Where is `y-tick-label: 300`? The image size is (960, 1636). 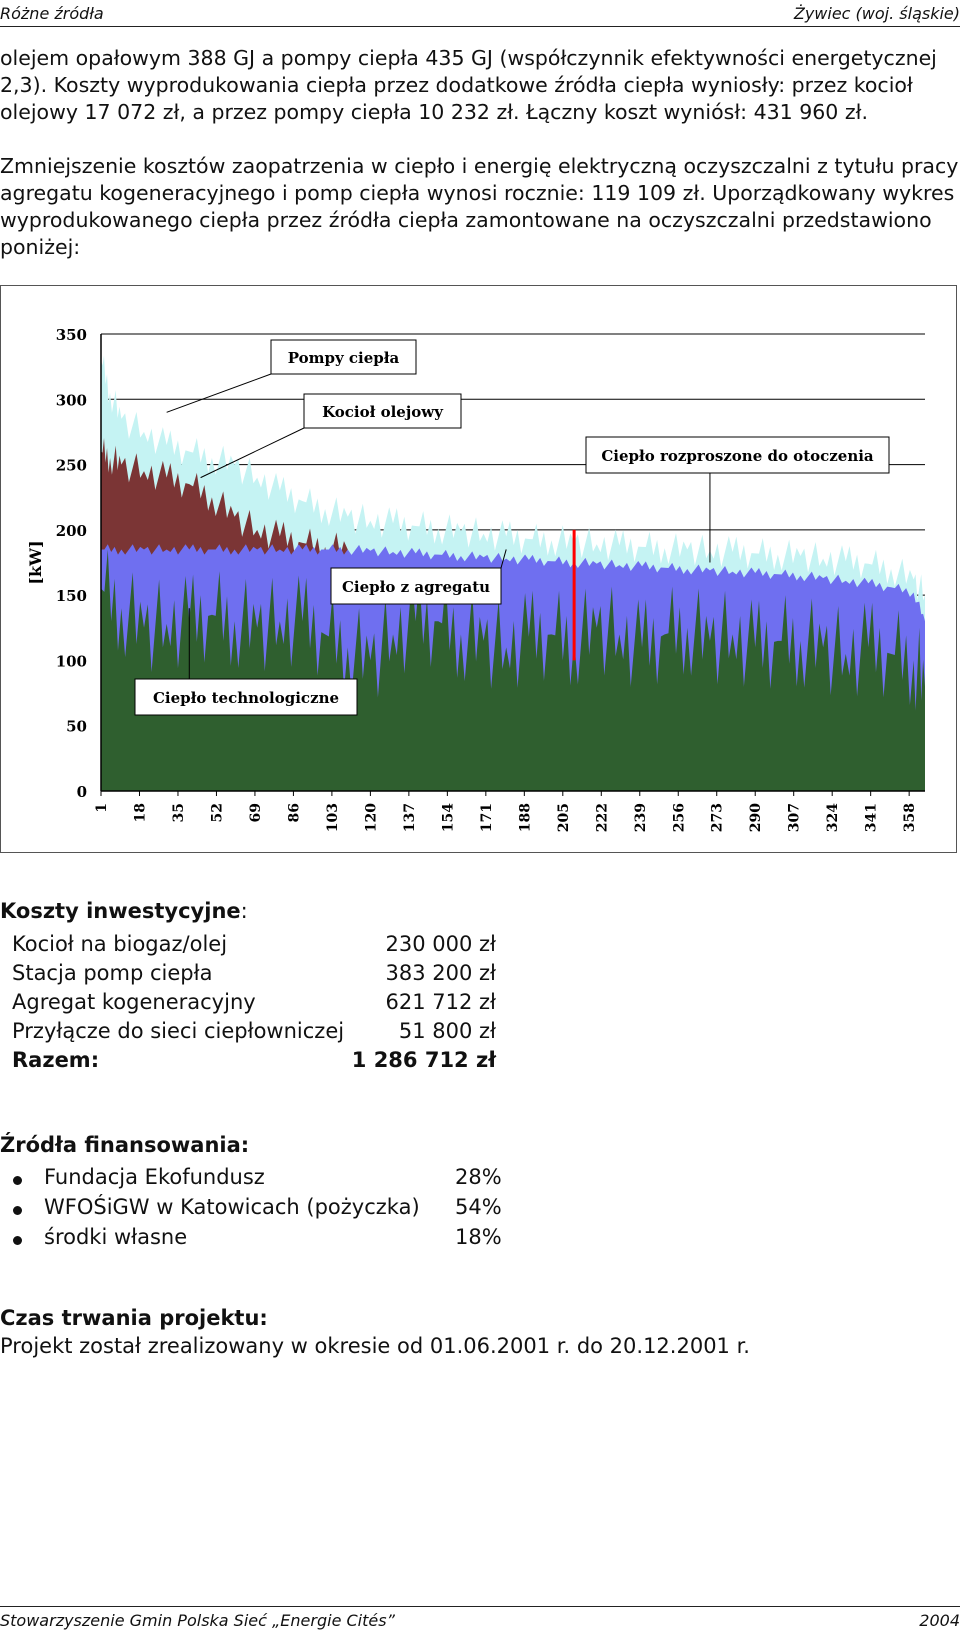 y-tick-label: 300 is located at coordinates (71, 400).